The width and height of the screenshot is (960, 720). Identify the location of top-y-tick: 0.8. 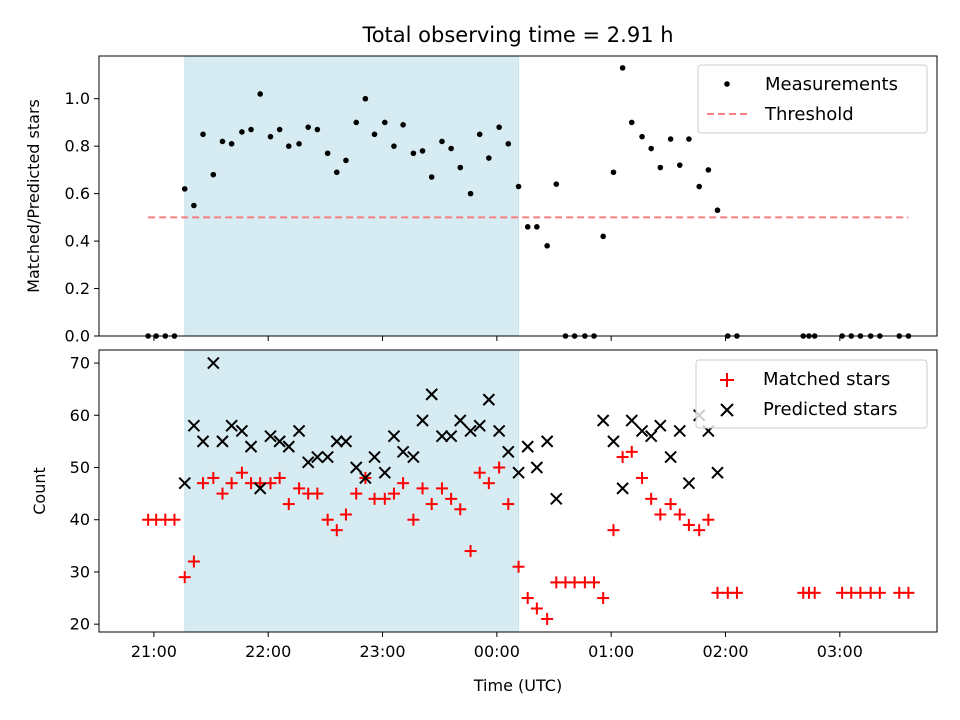
(82, 146).